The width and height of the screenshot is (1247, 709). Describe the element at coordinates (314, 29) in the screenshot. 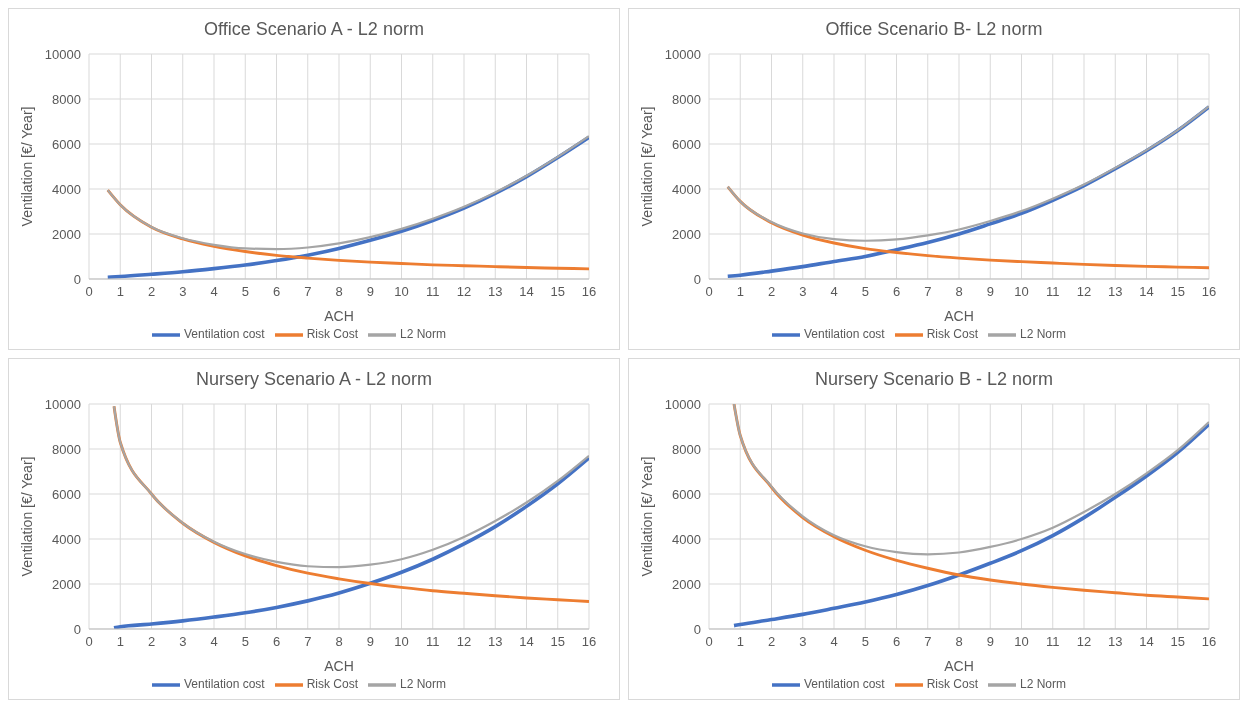

I see `chart-title: Office Scenario A - L2 norm` at that location.